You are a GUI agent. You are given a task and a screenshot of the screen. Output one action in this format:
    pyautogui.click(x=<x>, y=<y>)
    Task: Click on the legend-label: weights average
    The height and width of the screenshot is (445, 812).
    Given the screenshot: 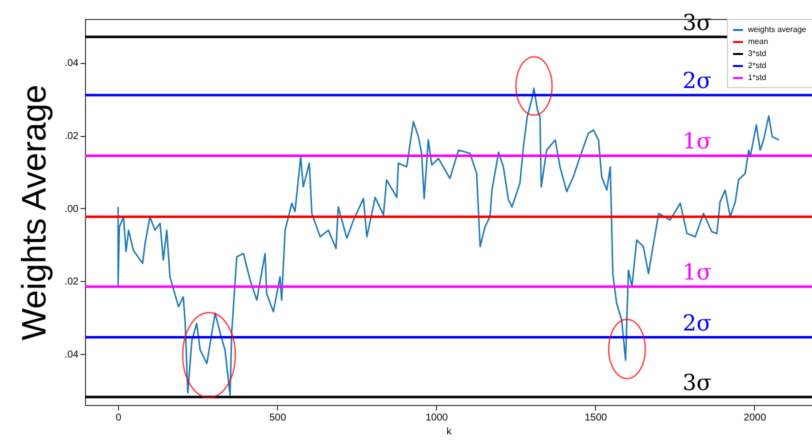 What is the action you would take?
    pyautogui.click(x=777, y=29)
    